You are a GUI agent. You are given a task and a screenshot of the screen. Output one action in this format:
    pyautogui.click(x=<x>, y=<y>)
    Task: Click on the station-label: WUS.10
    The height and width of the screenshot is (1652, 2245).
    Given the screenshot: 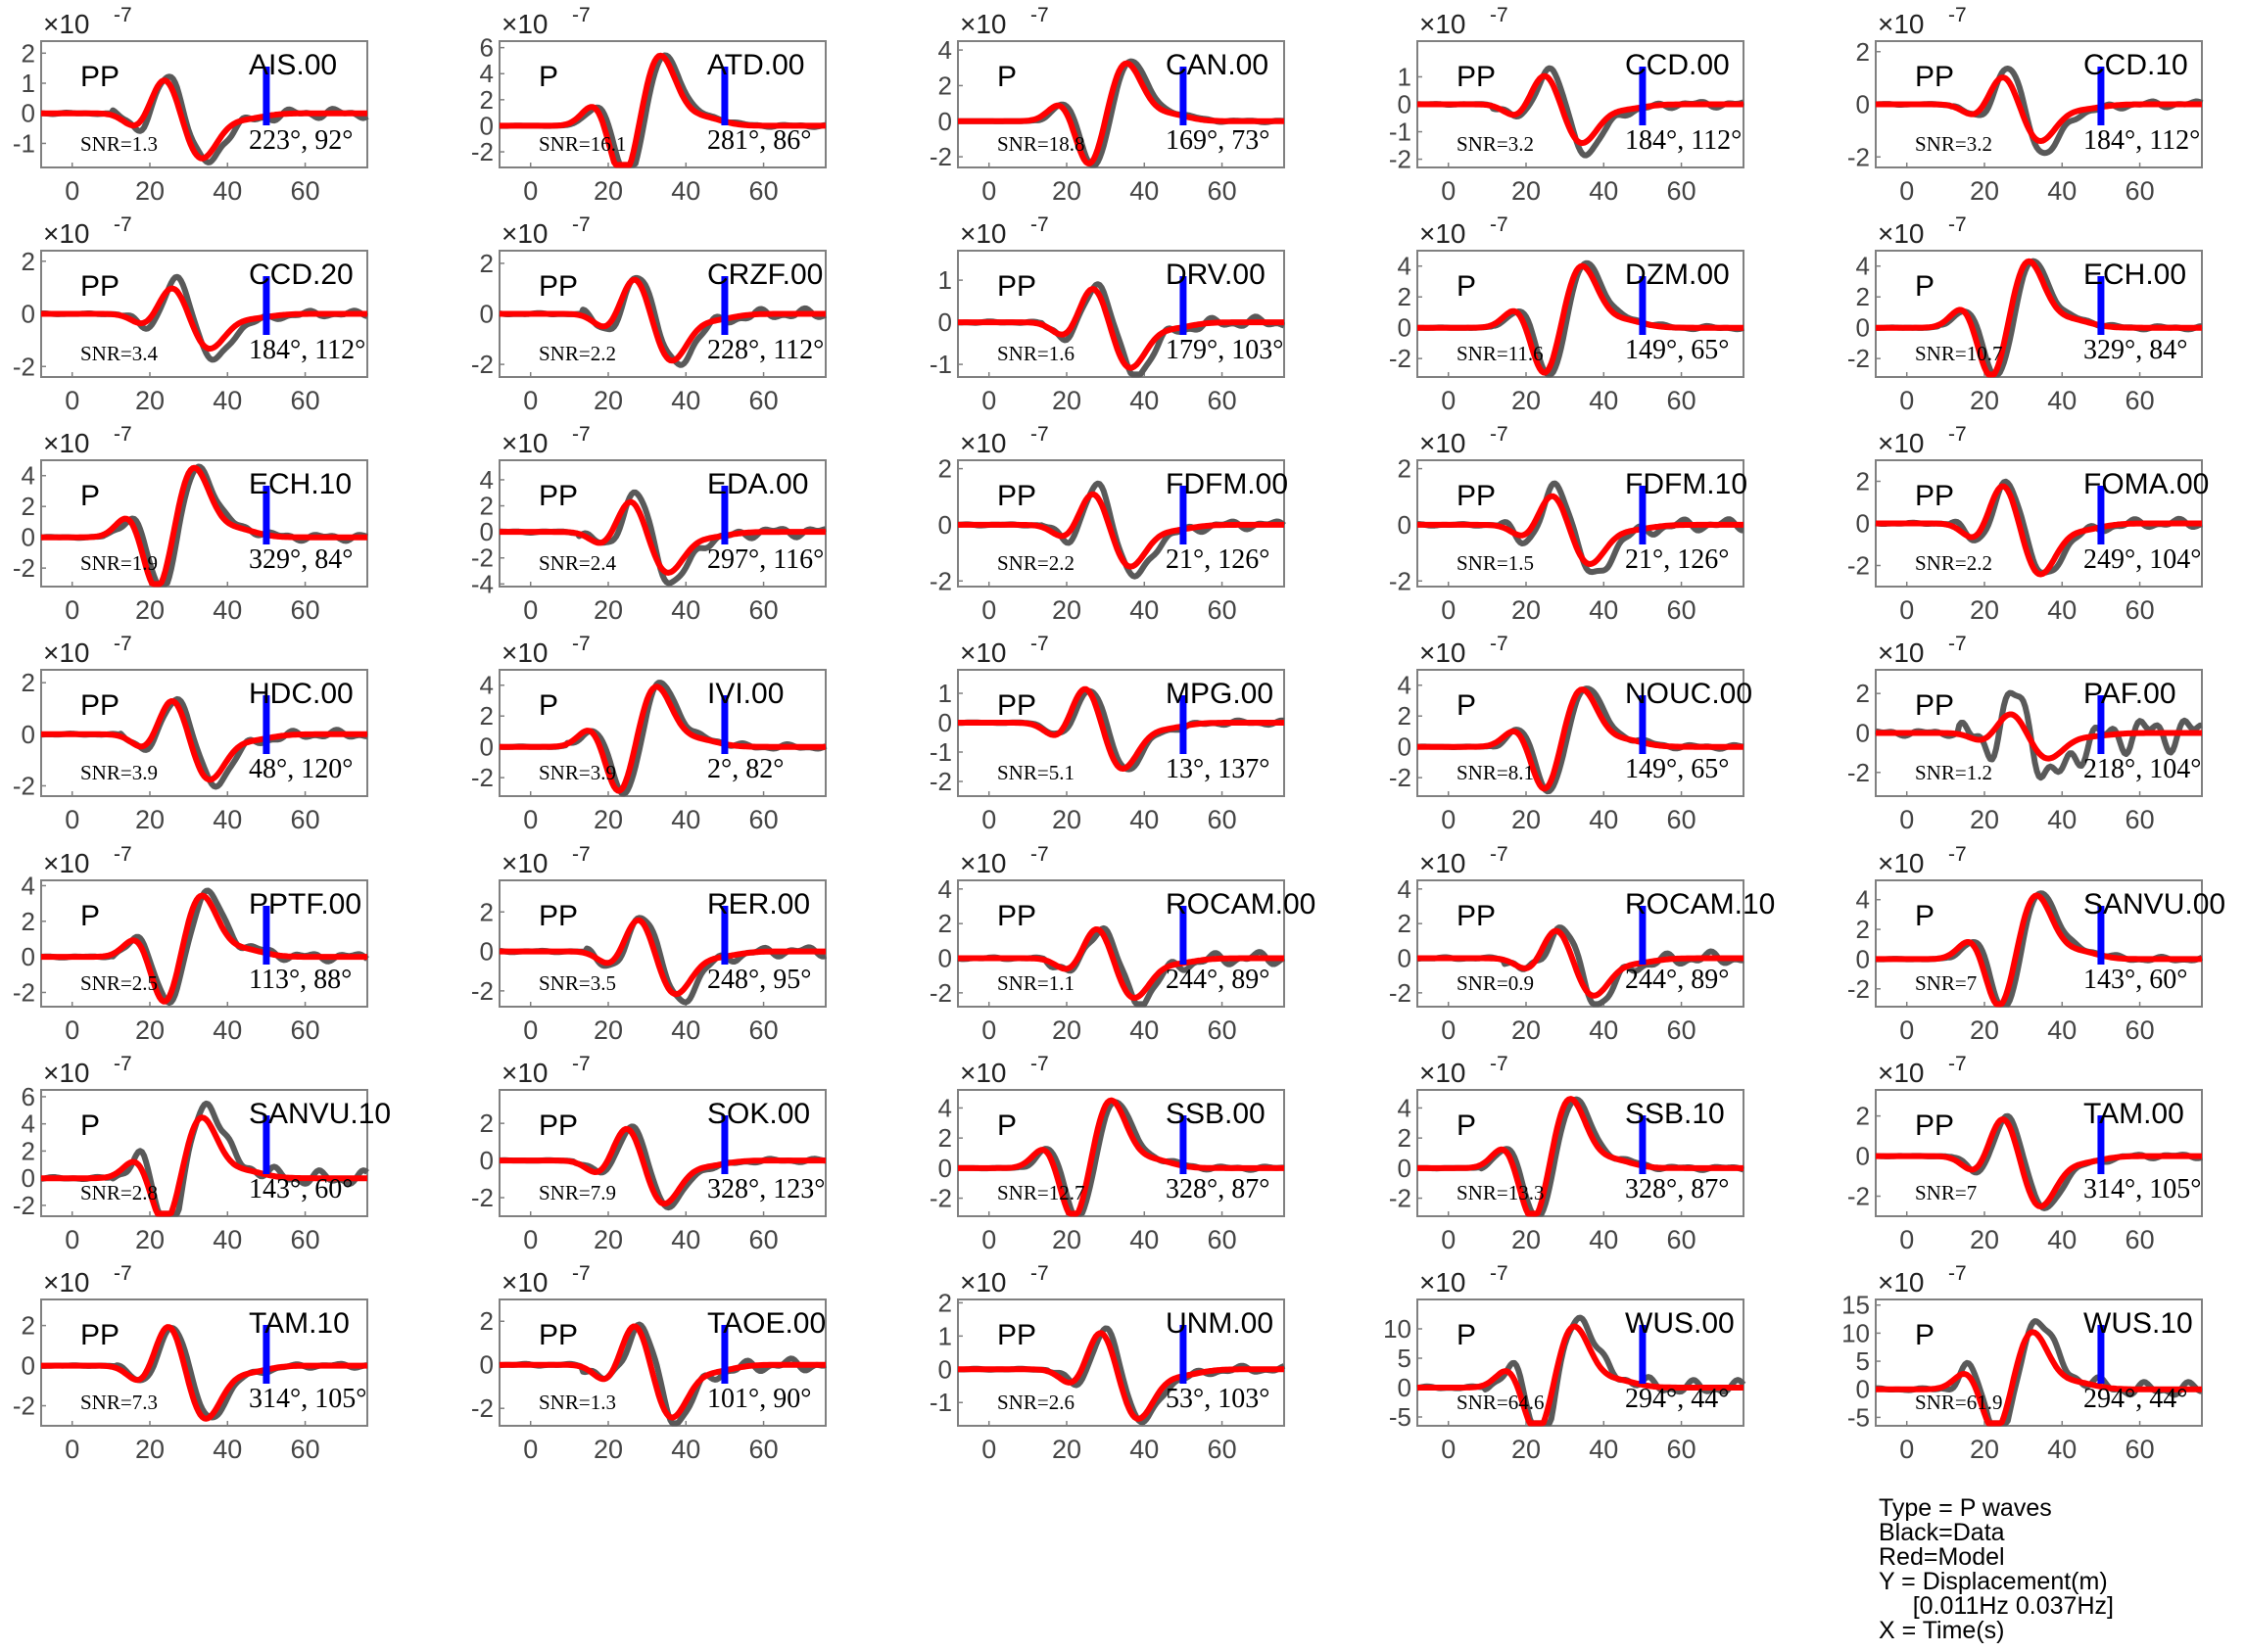 What is the action you would take?
    pyautogui.click(x=2138, y=1323)
    